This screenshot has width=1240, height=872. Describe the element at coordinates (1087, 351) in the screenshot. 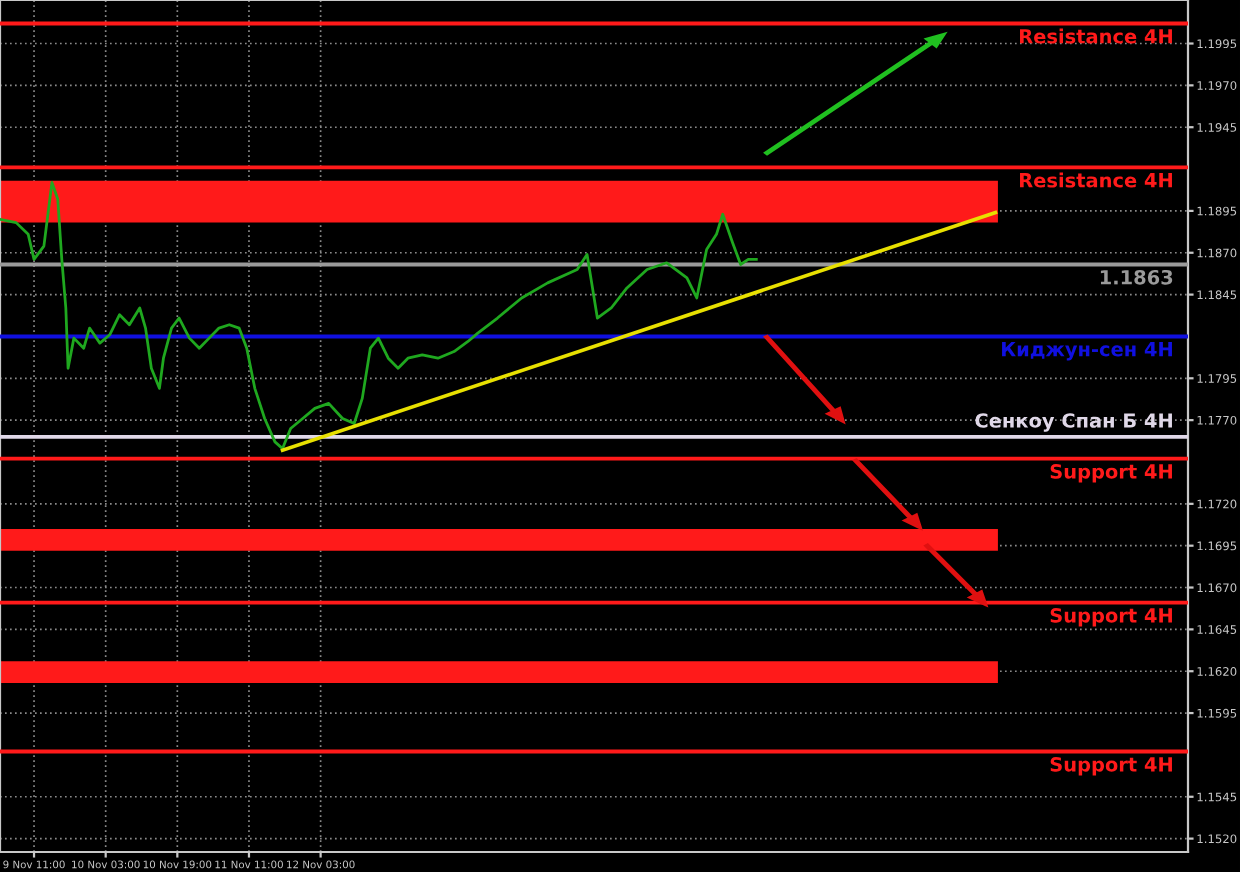

I see `ref-line-label: Киджун-сен 4H` at that location.